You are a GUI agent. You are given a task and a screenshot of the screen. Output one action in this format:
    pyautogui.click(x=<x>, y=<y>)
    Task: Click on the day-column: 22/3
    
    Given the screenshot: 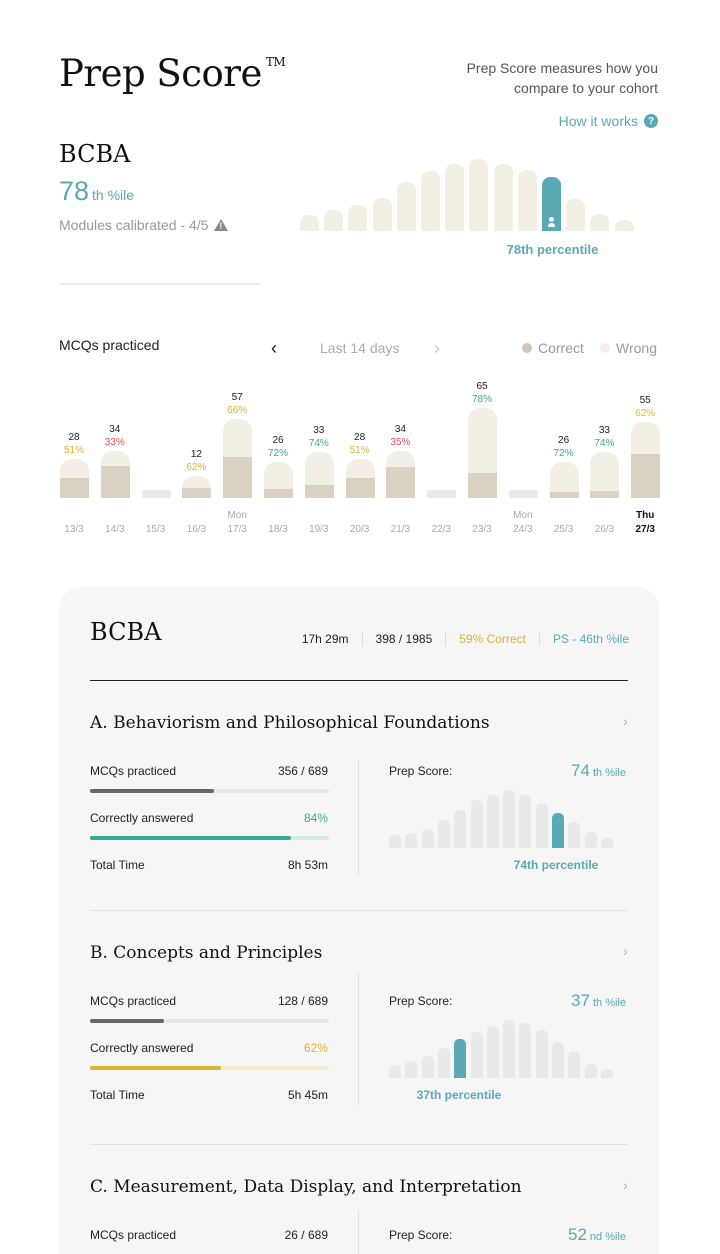 What is the action you would take?
    pyautogui.click(x=442, y=457)
    